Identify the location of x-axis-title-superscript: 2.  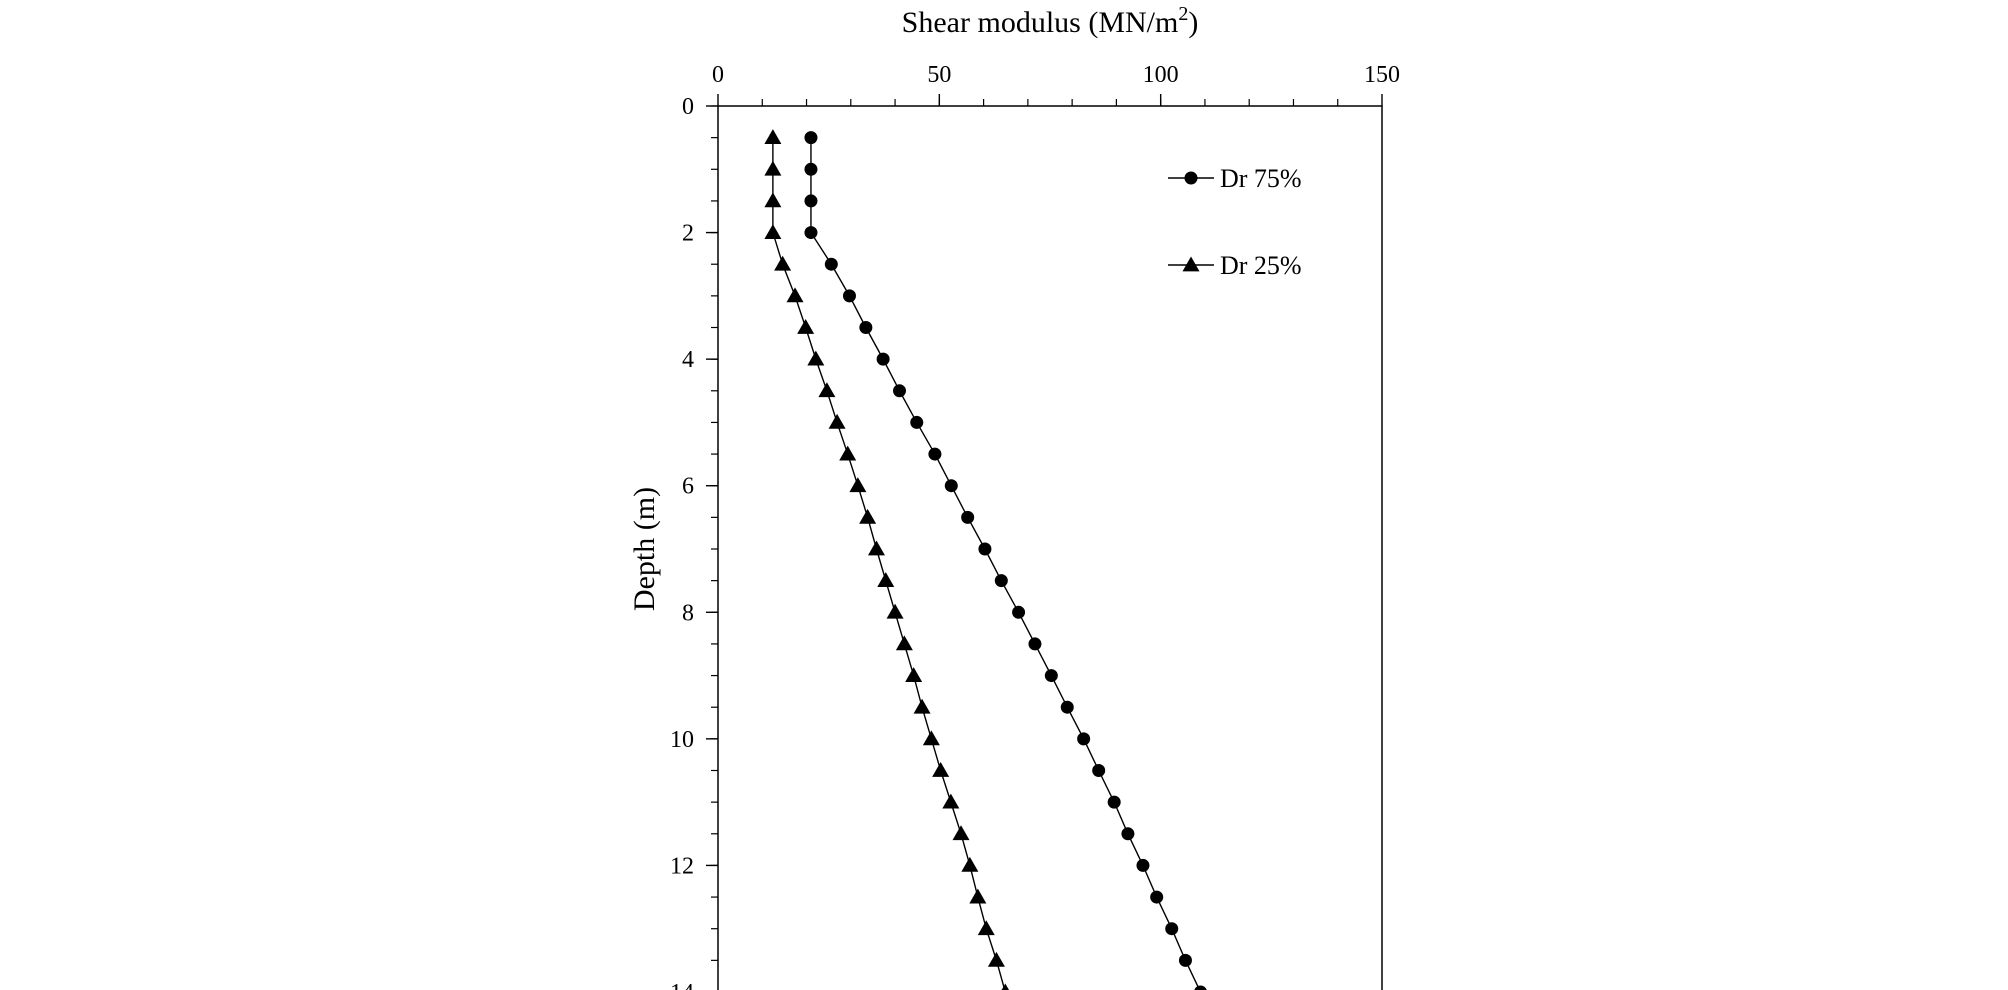
(1183, 14).